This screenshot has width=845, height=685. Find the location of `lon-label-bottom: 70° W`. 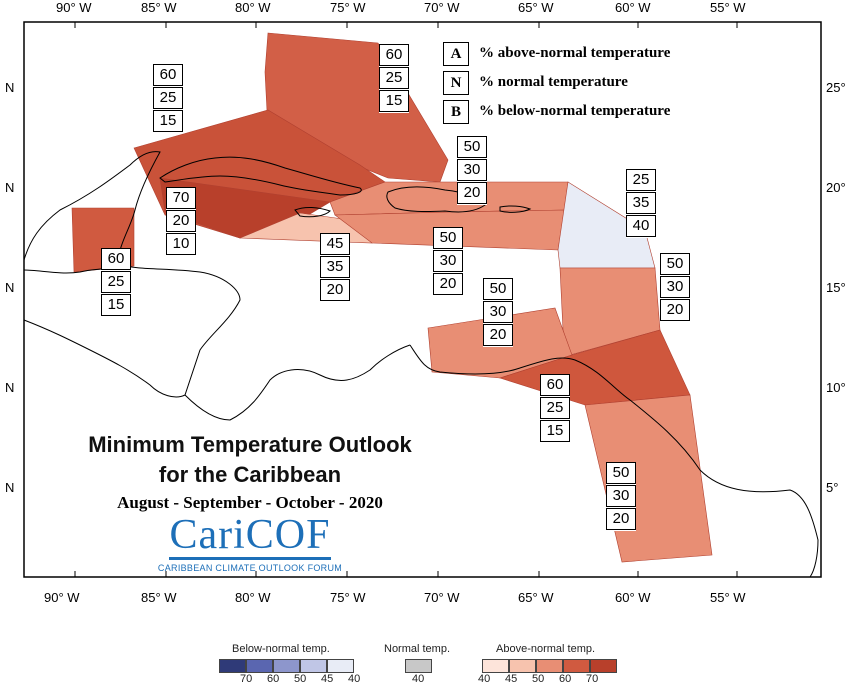

lon-label-bottom: 70° W is located at coordinates (442, 597).